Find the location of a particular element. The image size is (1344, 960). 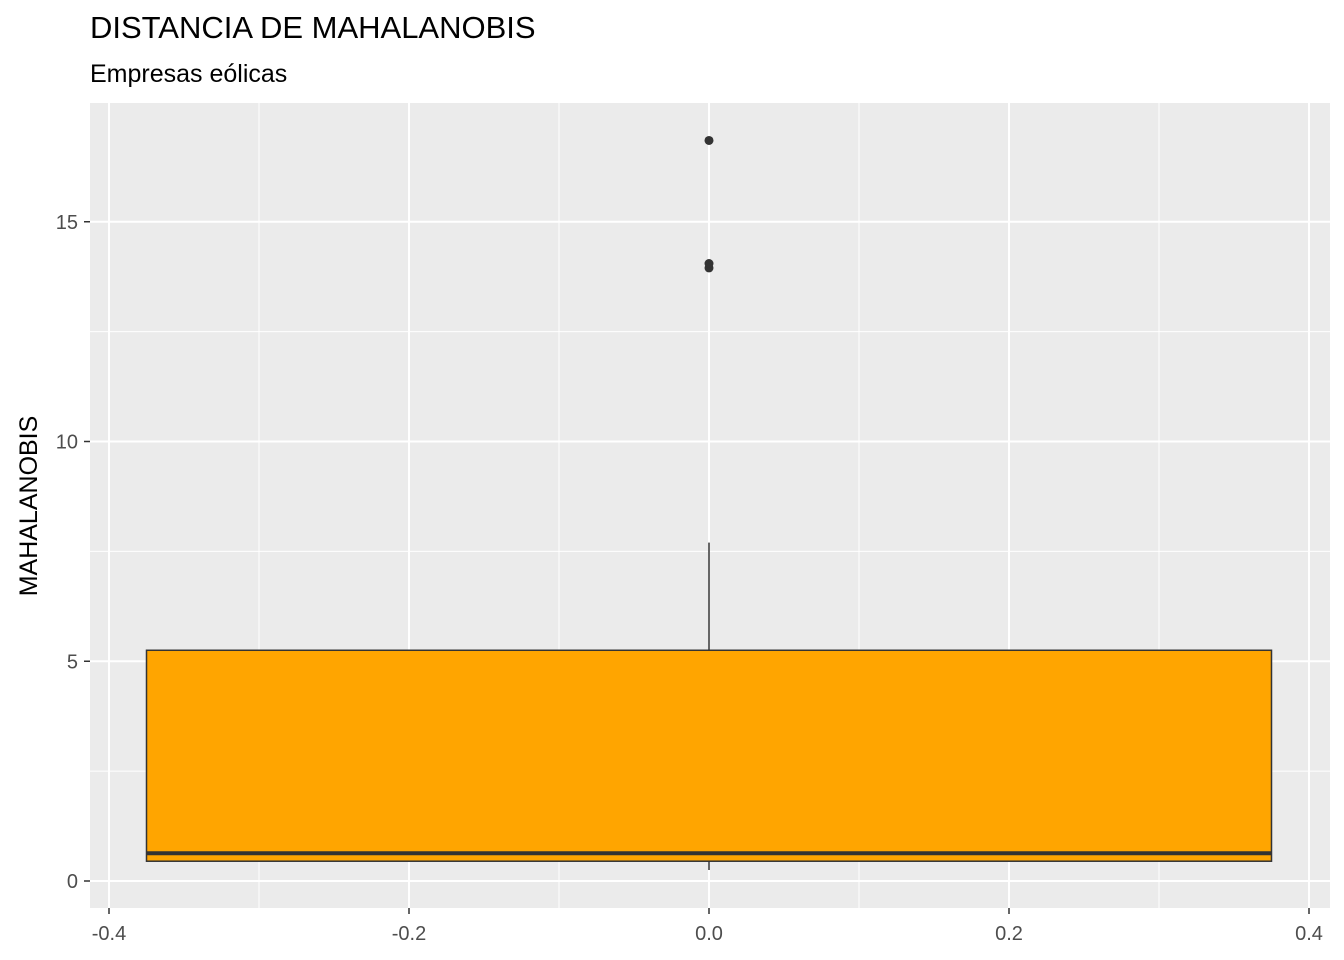

y-tick-label: 10 is located at coordinates (67, 443).